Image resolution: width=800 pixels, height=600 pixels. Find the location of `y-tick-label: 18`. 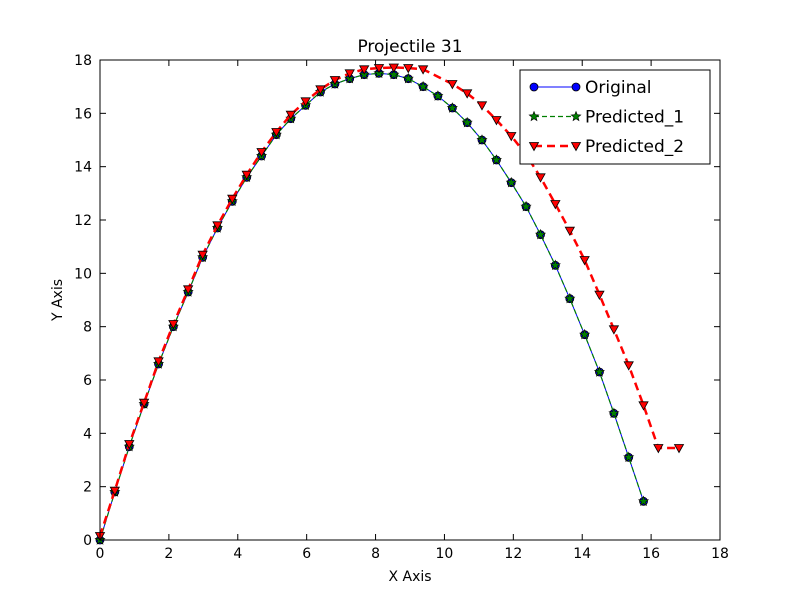

y-tick-label: 18 is located at coordinates (83, 61).